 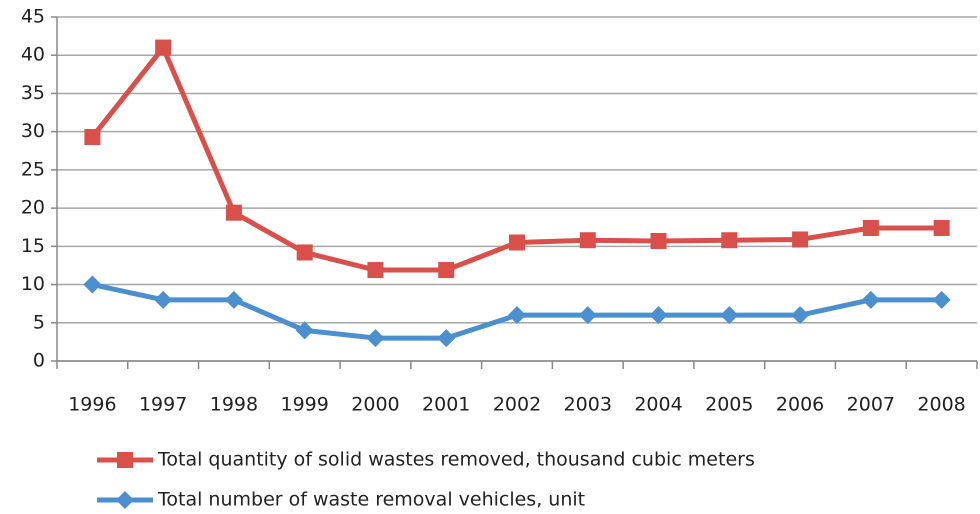 What do you see at coordinates (234, 405) in the screenshot?
I see `x-tick-label: 1998` at bounding box center [234, 405].